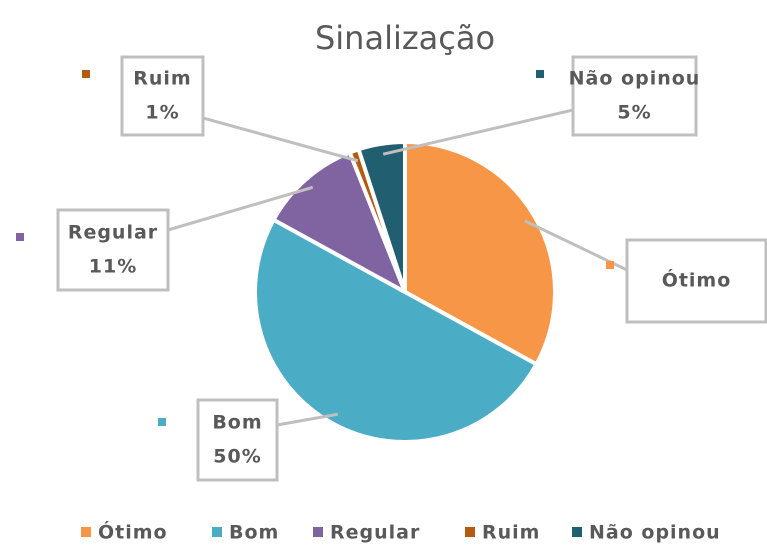 The image size is (767, 551). What do you see at coordinates (237, 457) in the screenshot?
I see `data-label: 50%` at bounding box center [237, 457].